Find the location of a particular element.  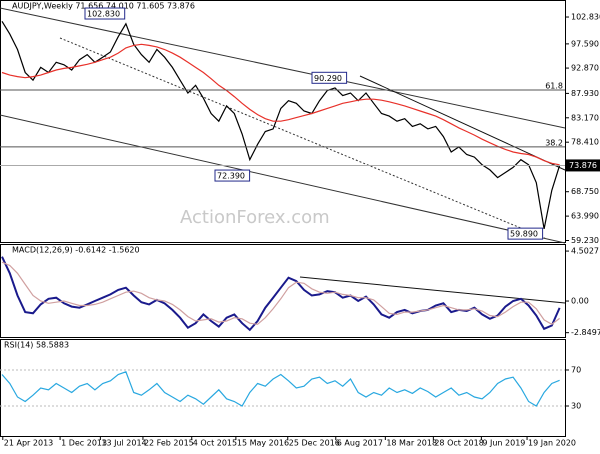

watermark: ActionForex.com is located at coordinates (255, 217).